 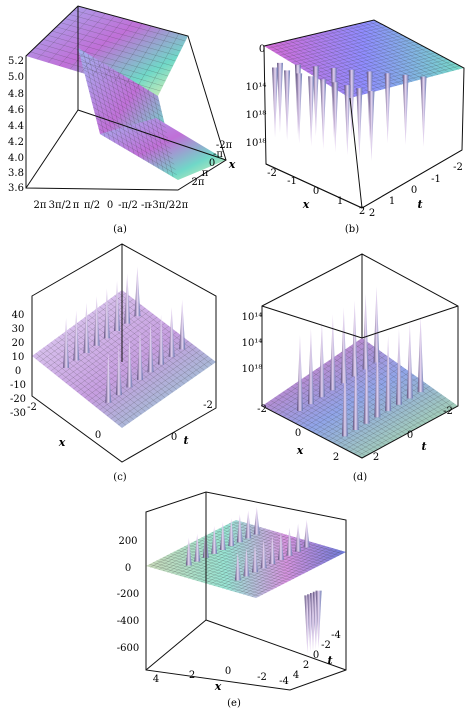 I want to click on a-z-tick: 3.8, so click(x=16, y=173).